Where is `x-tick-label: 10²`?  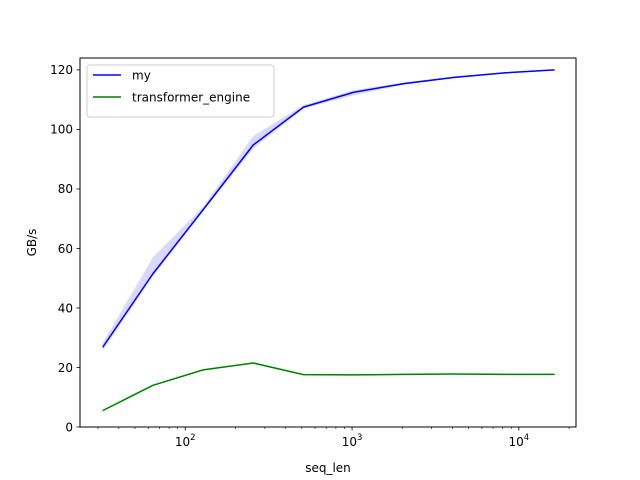 x-tick-label: 10² is located at coordinates (185, 441).